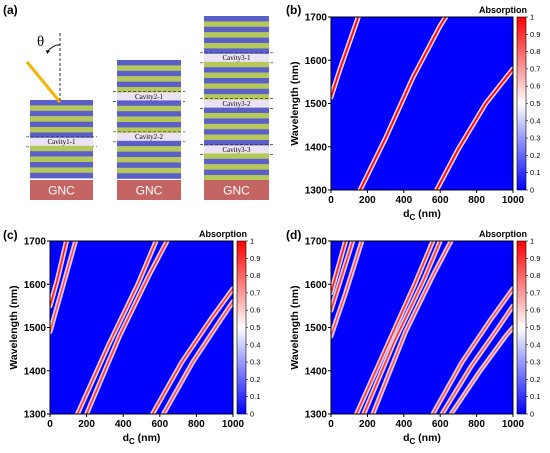 This screenshot has width=550, height=453. I want to click on colorbar-tick-label: 0.1, so click(535, 396).